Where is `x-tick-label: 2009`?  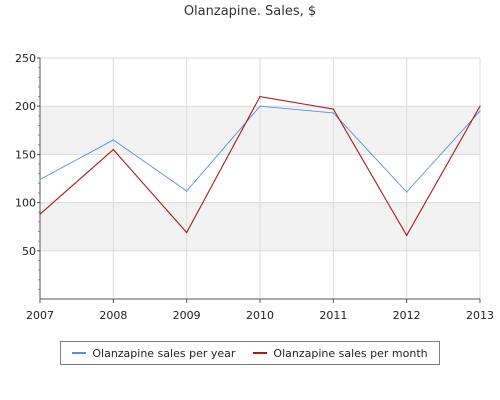 x-tick-label: 2009 is located at coordinates (187, 315).